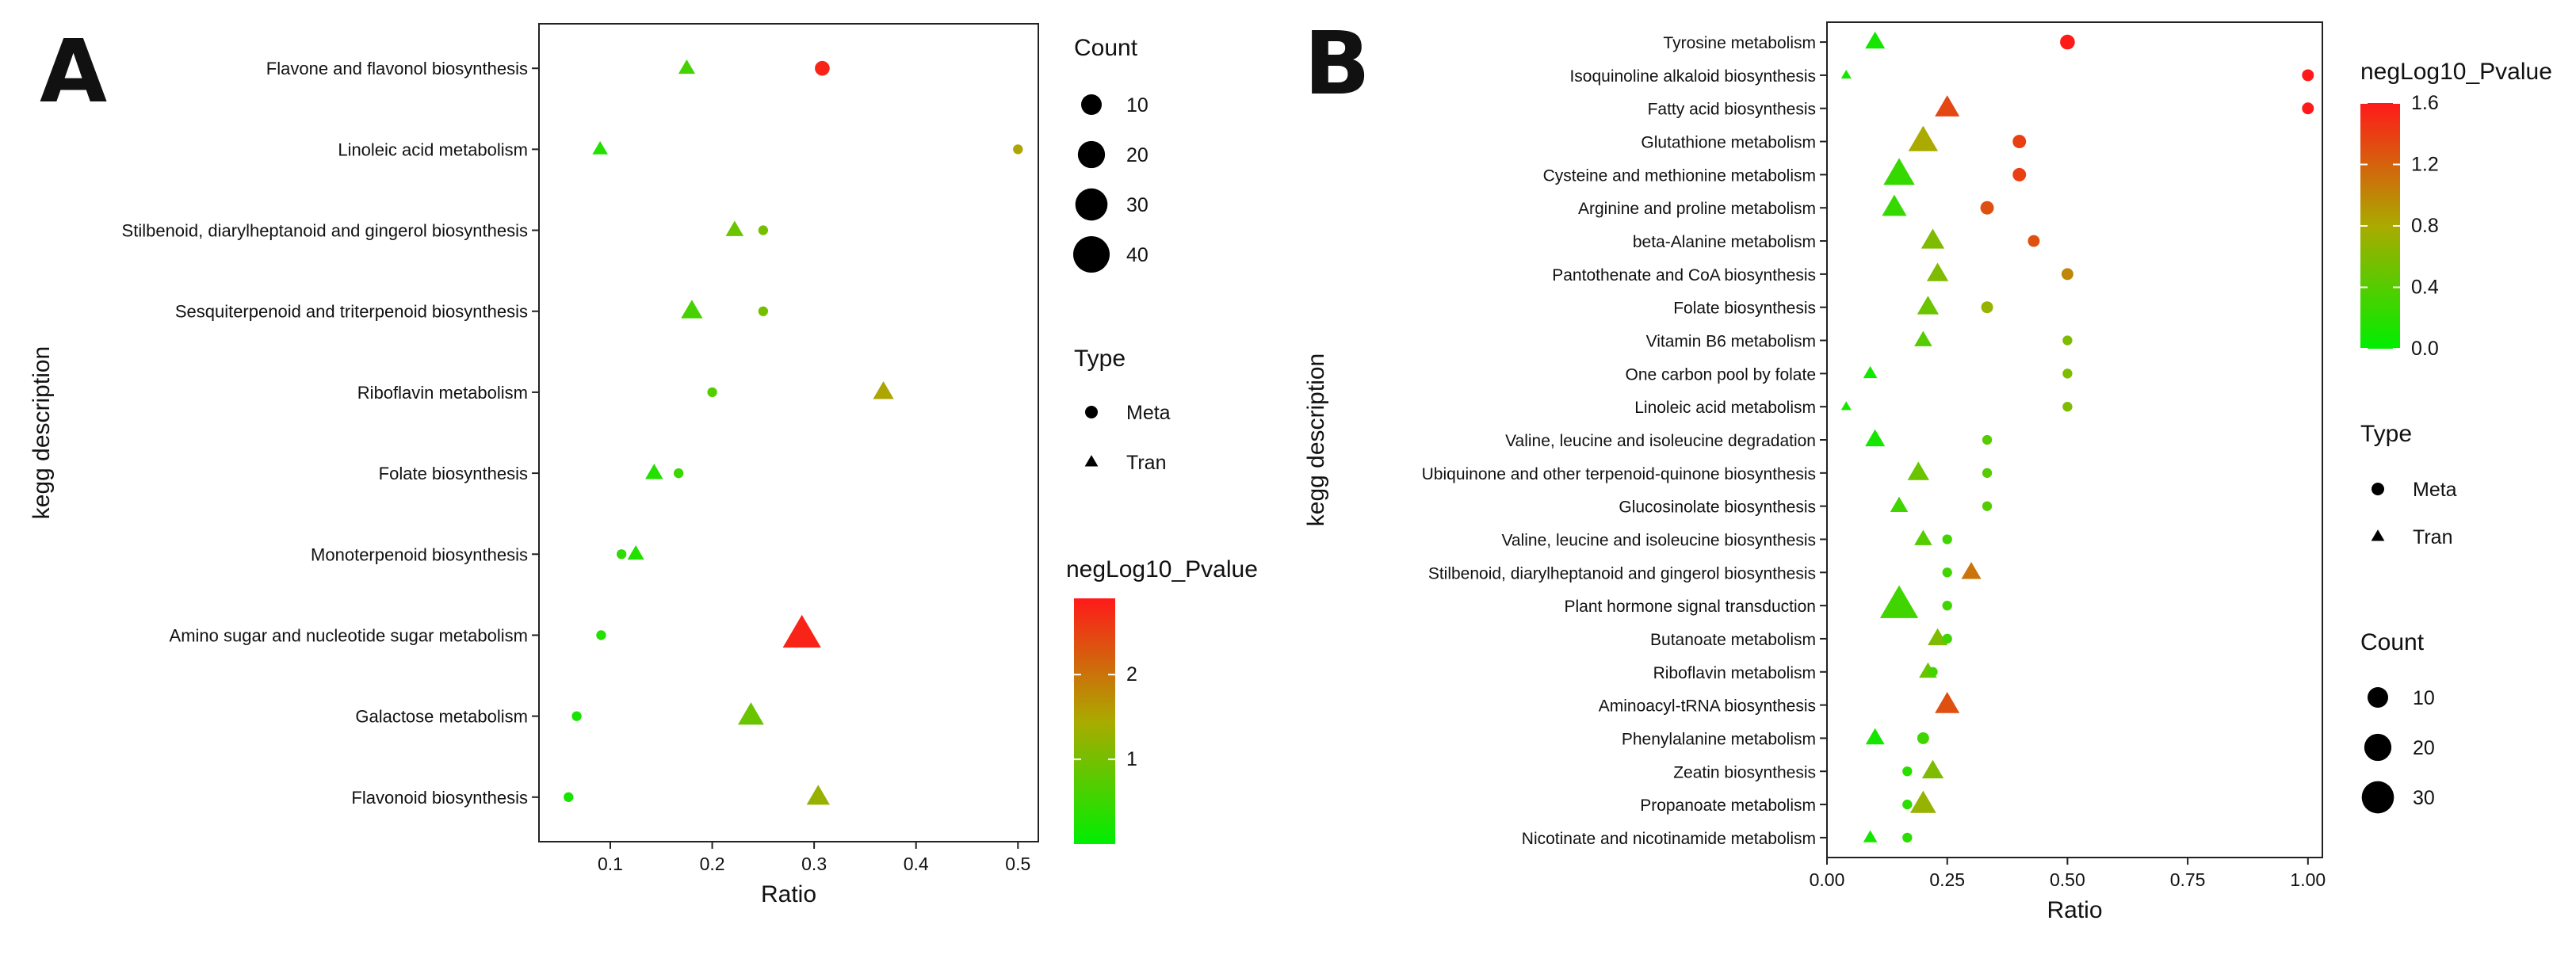  I want to click on category-label: beta-Alanine metabolism, so click(1725, 242).